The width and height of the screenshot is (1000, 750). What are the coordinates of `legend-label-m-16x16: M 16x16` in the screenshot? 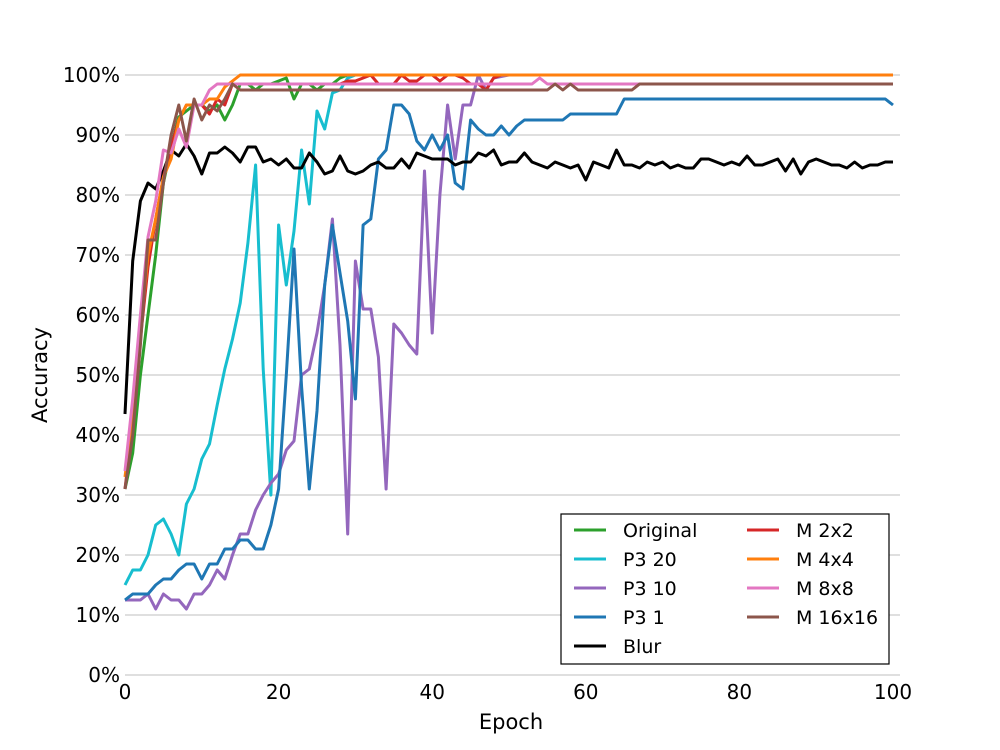 It's located at (837, 618).